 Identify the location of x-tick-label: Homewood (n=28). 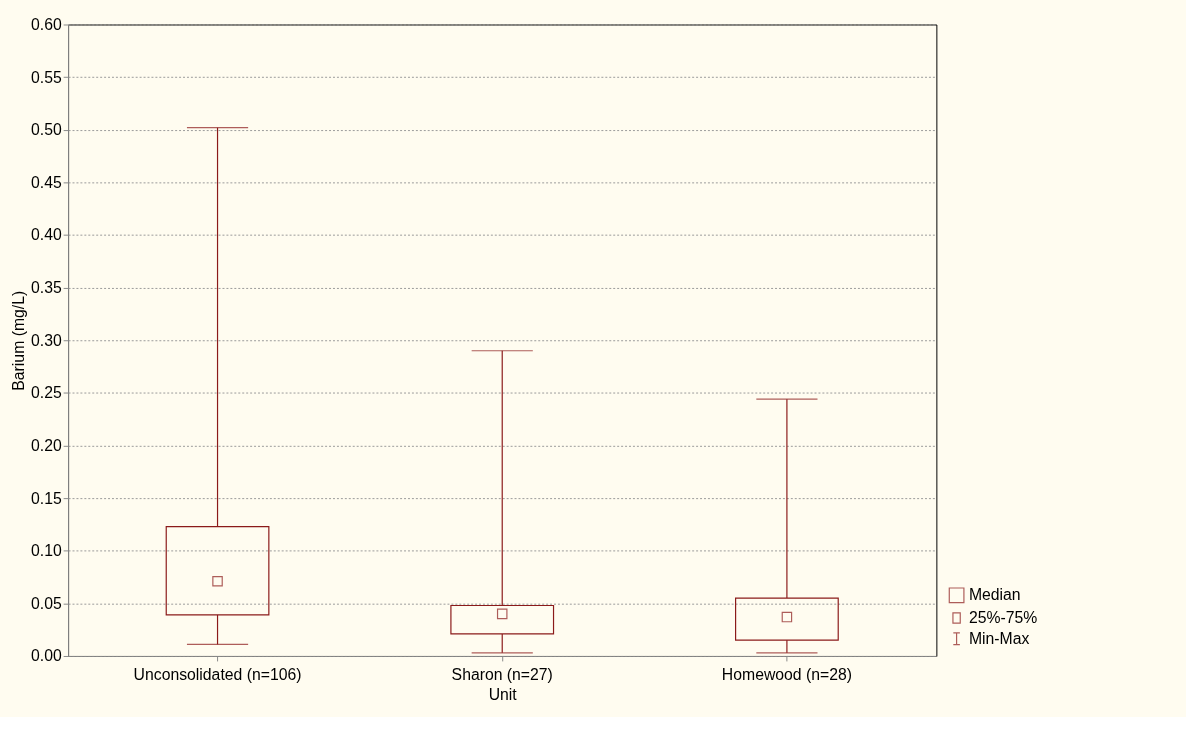
(786, 675).